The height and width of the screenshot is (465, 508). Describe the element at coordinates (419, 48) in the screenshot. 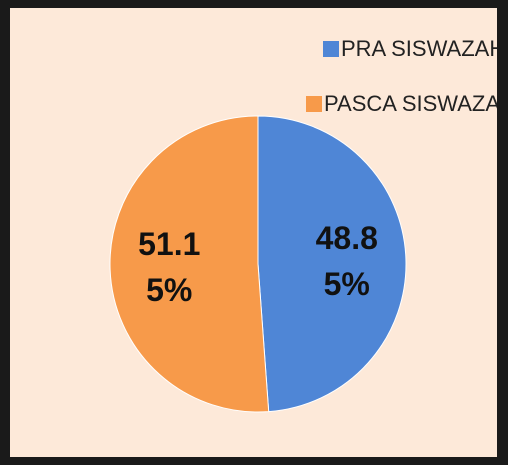

I see `legend-label: PRA SISWAZAH` at that location.